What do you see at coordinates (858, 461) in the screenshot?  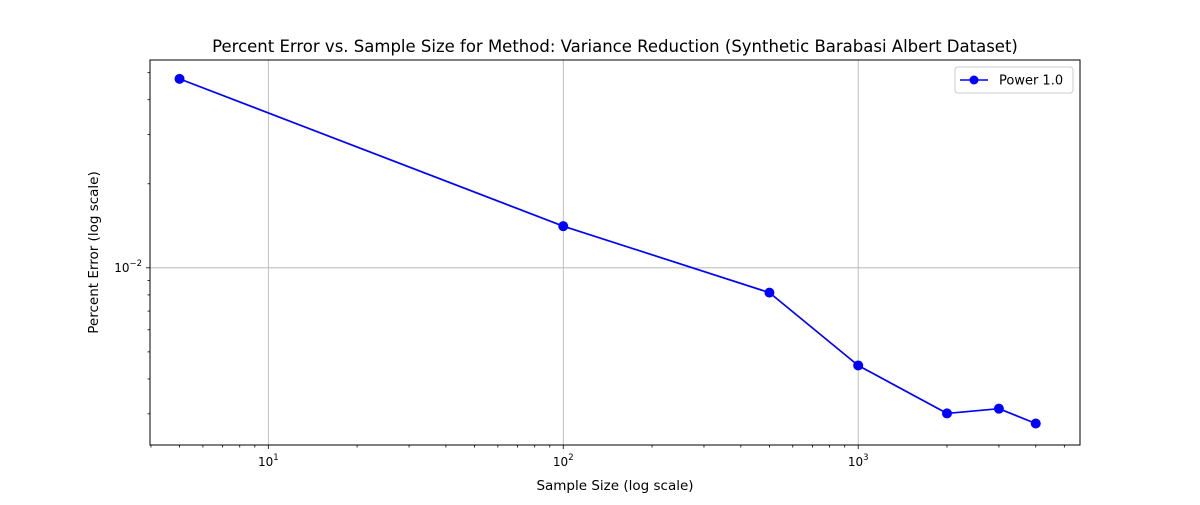 I see `x-tick-label: 10³` at bounding box center [858, 461].